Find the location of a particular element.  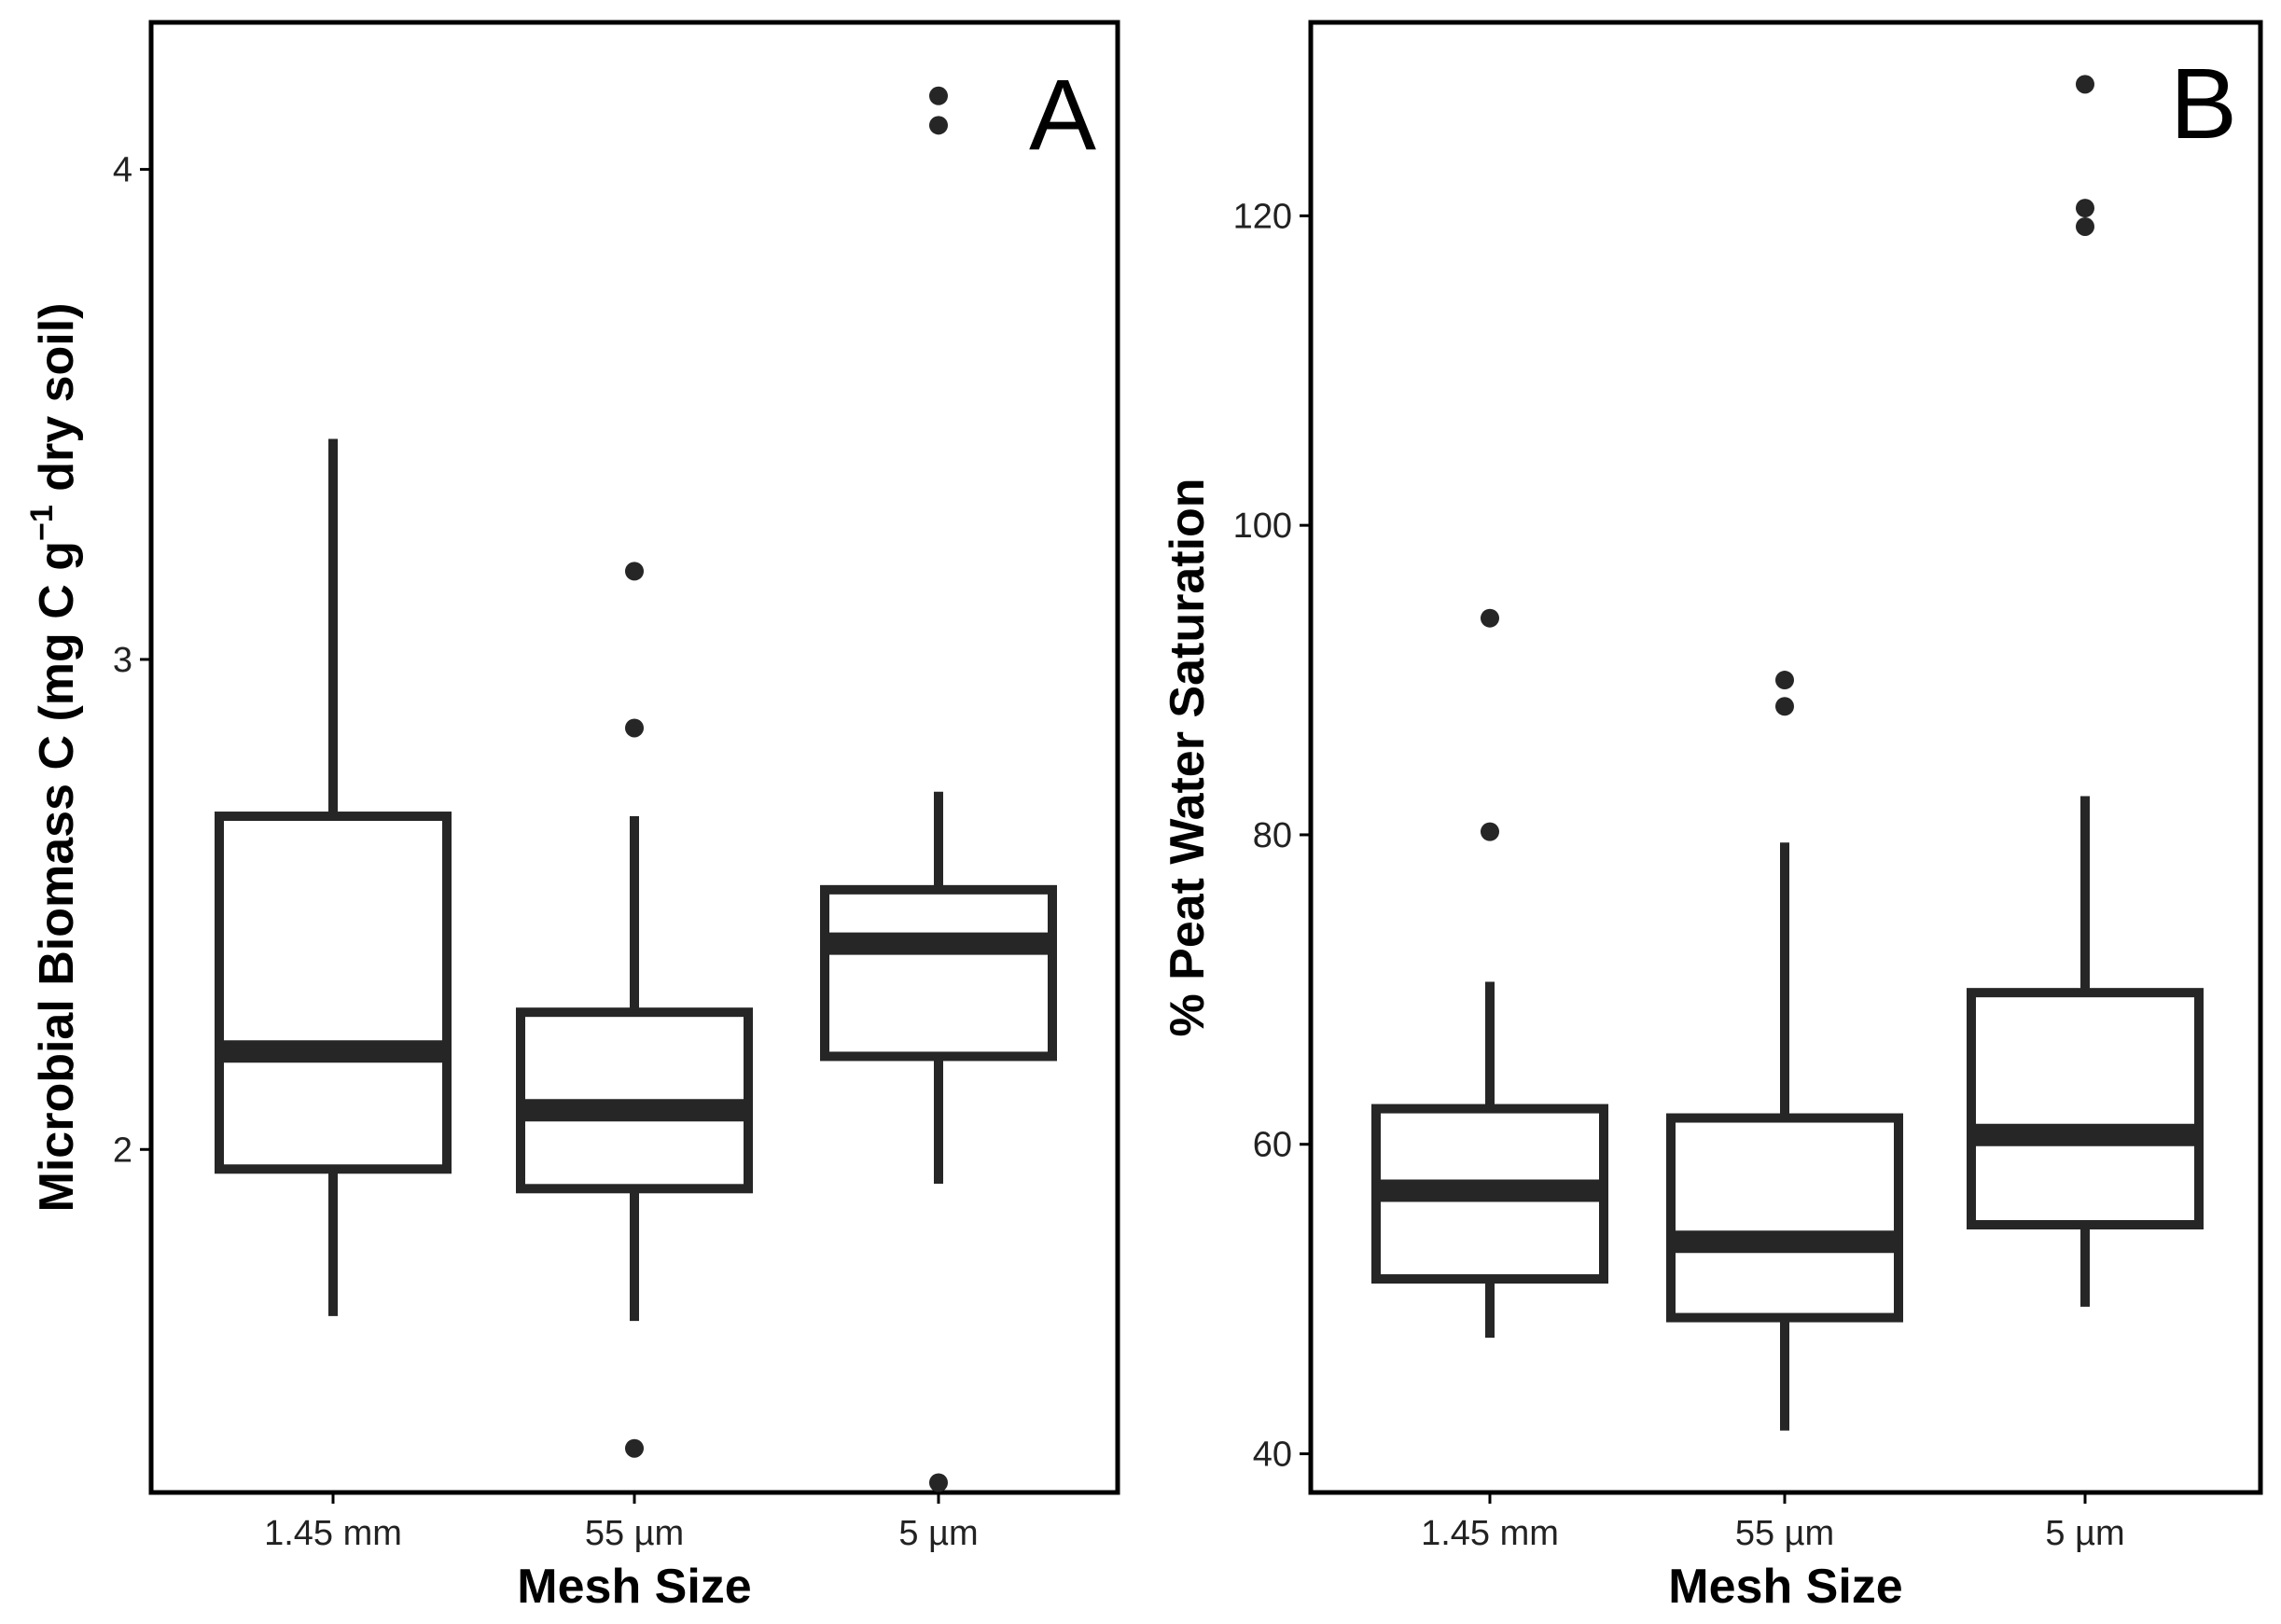

y-axis-title: % Peat Water Saturation is located at coordinates (1188, 757).